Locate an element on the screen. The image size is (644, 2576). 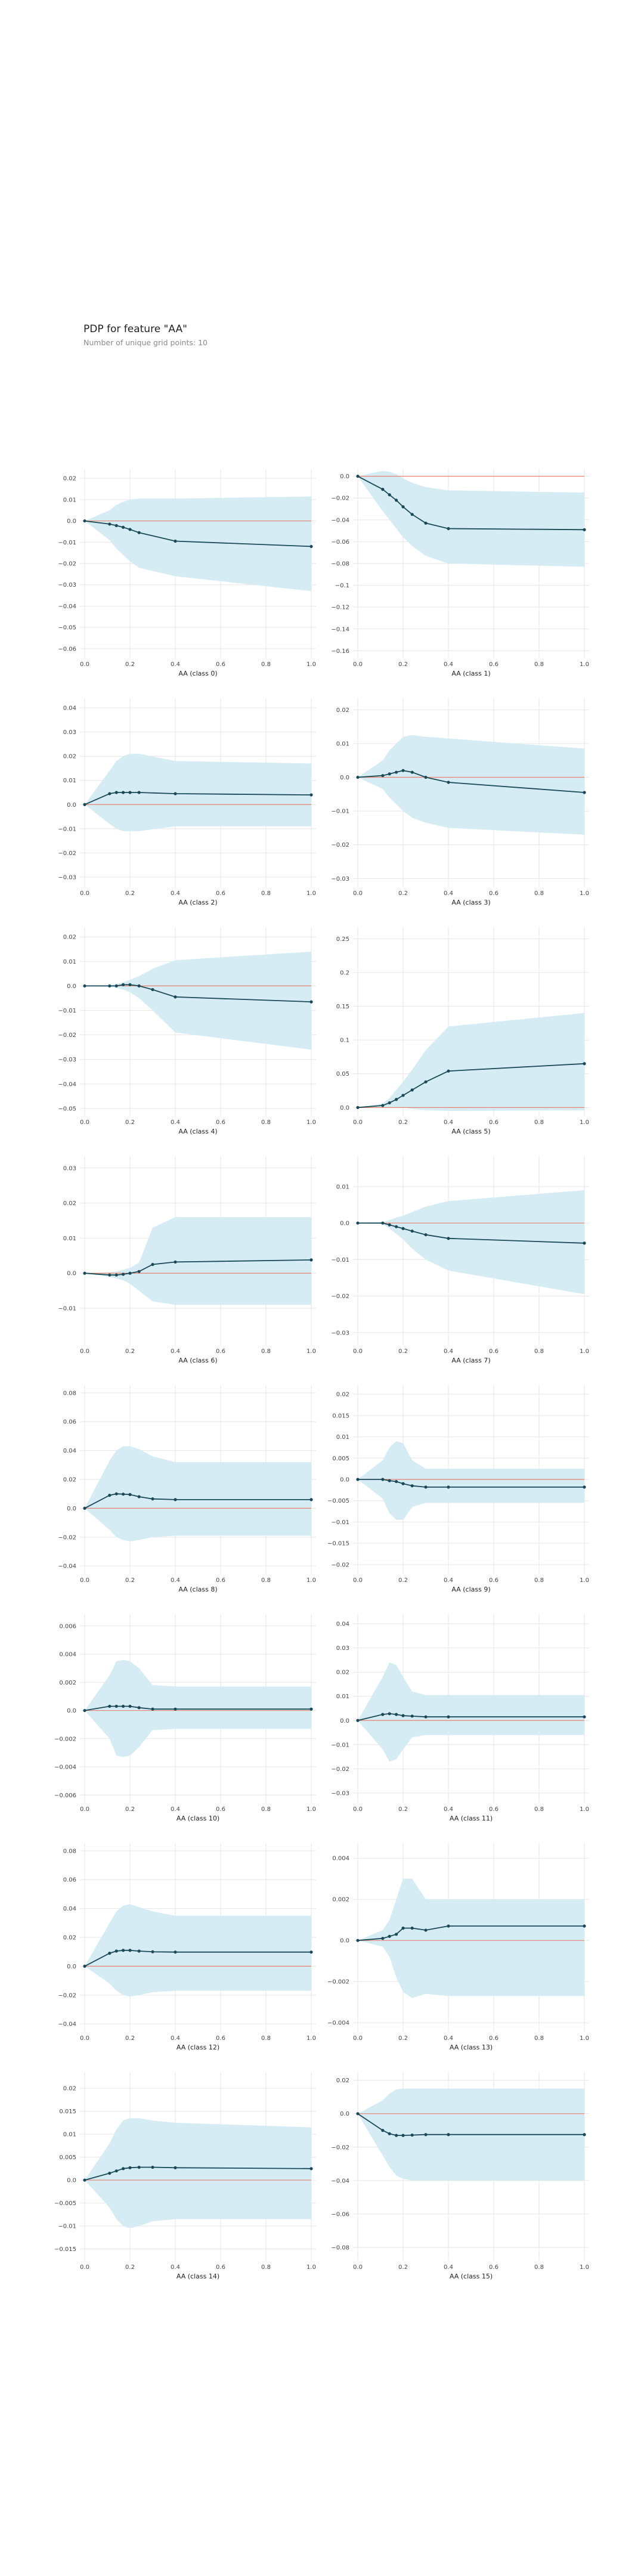
y-tick-label: −0.05 is located at coordinates (67, 628).